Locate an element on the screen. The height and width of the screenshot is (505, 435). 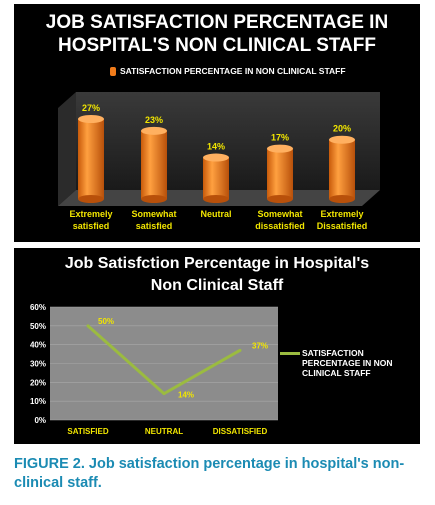
point-data-label: 14% is located at coordinates (186, 395).